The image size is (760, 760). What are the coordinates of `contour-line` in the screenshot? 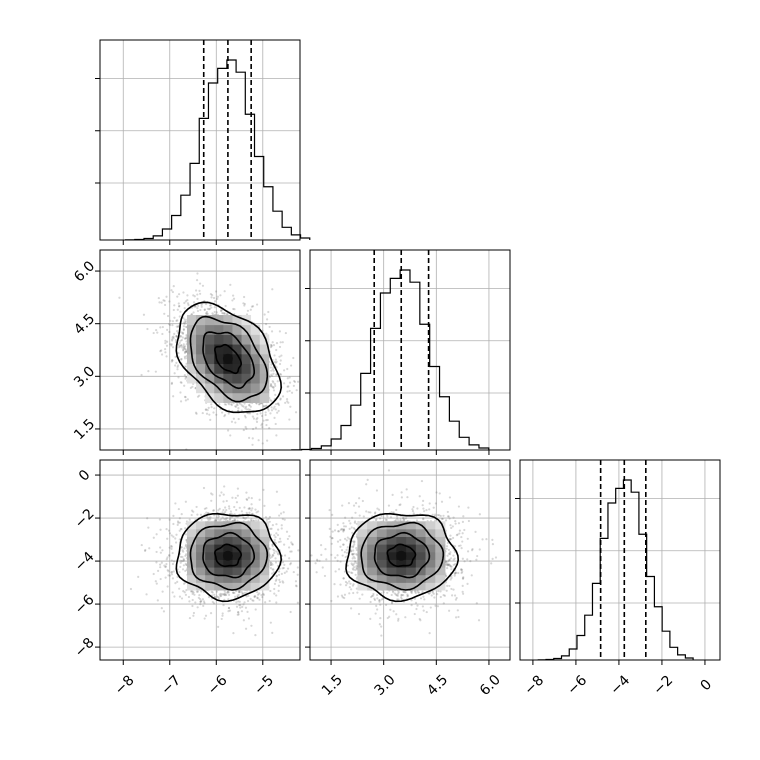 It's located at (228, 359).